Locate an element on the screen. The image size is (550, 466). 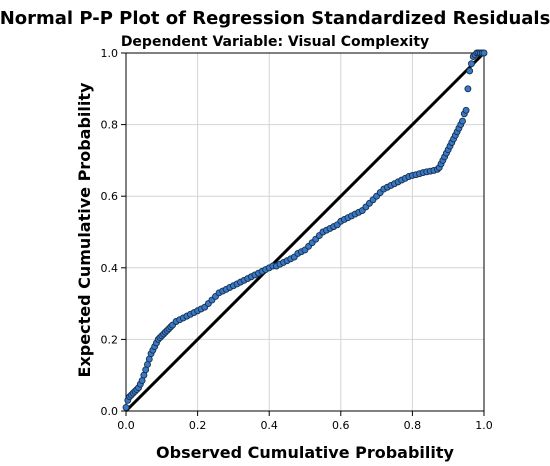
x-tick-label: 0.2 is located at coordinates (198, 425).